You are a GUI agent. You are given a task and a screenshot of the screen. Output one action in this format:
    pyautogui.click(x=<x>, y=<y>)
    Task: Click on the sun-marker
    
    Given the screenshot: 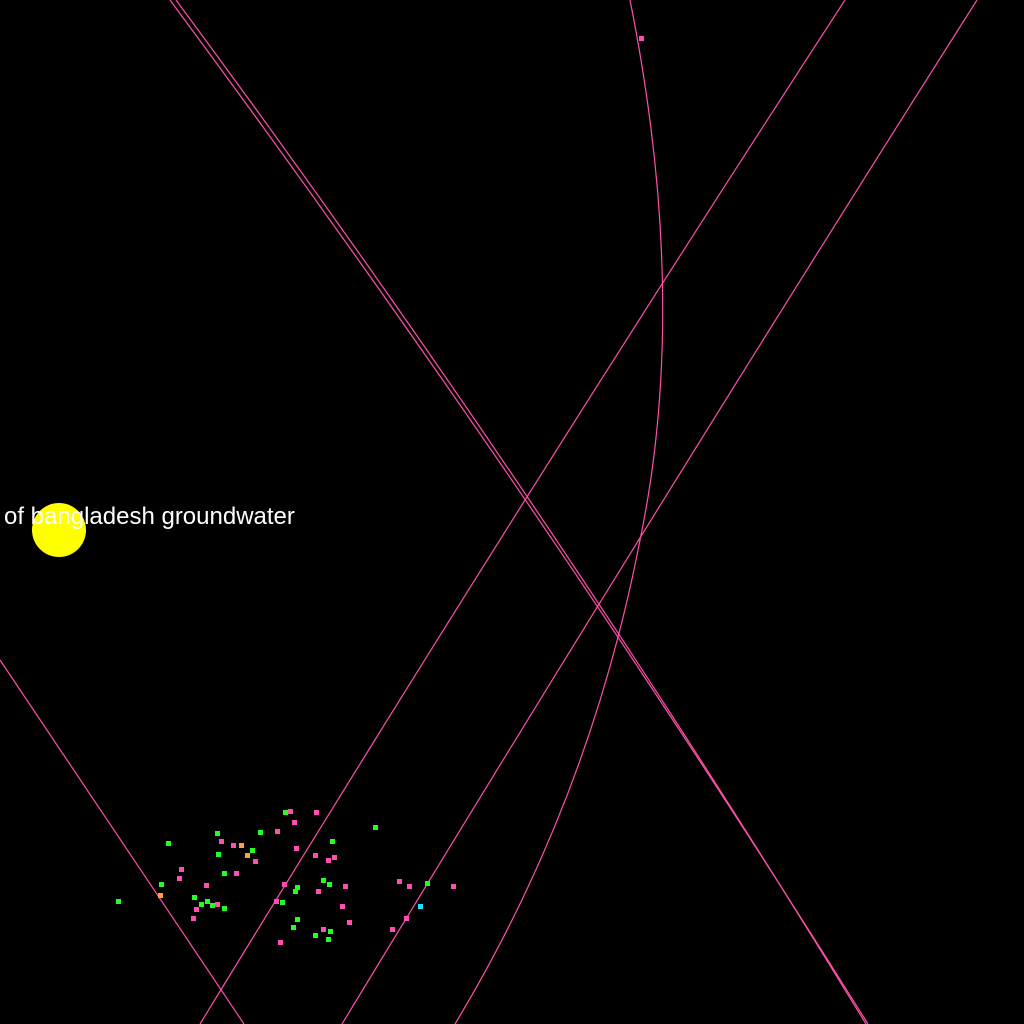 What is the action you would take?
    pyautogui.click(x=59, y=530)
    